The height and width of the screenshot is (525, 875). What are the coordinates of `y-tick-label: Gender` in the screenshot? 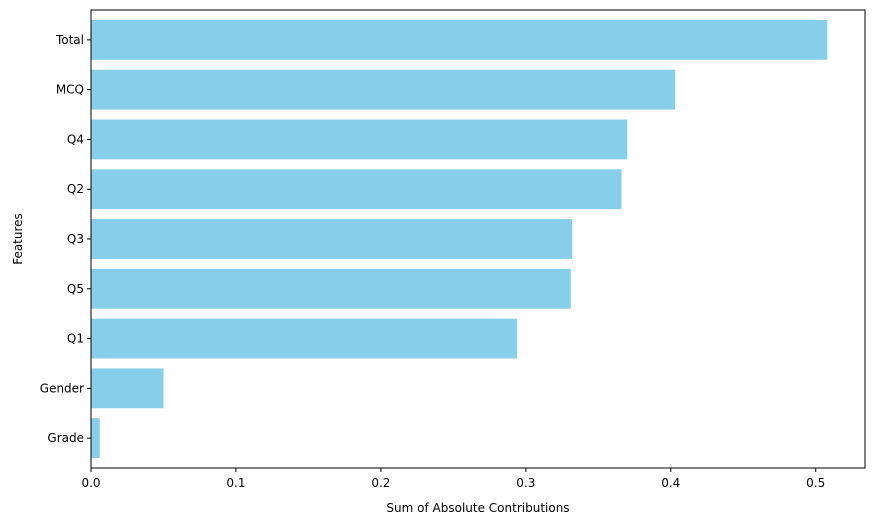 It's located at (62, 388).